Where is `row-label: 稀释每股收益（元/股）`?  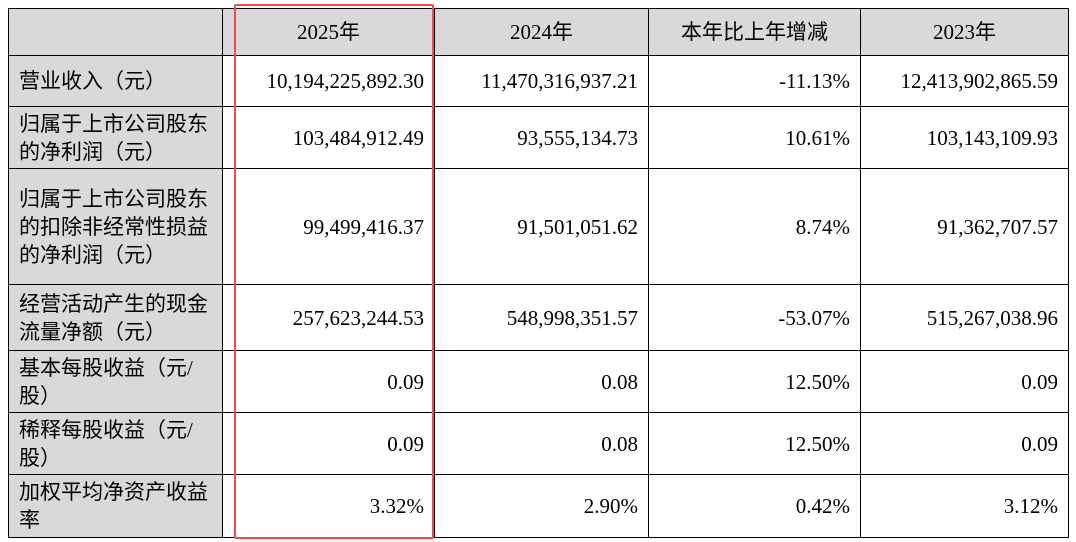 row-label: 稀释每股收益（元/股） is located at coordinates (115, 443).